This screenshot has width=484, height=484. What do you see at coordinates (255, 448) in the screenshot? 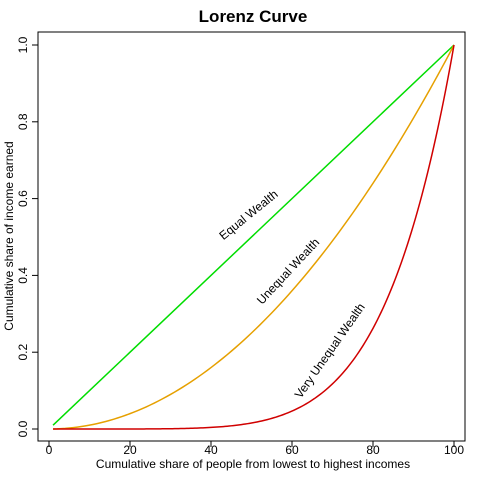
I see `x-axis: 0 20 40 60 80 100` at bounding box center [255, 448].